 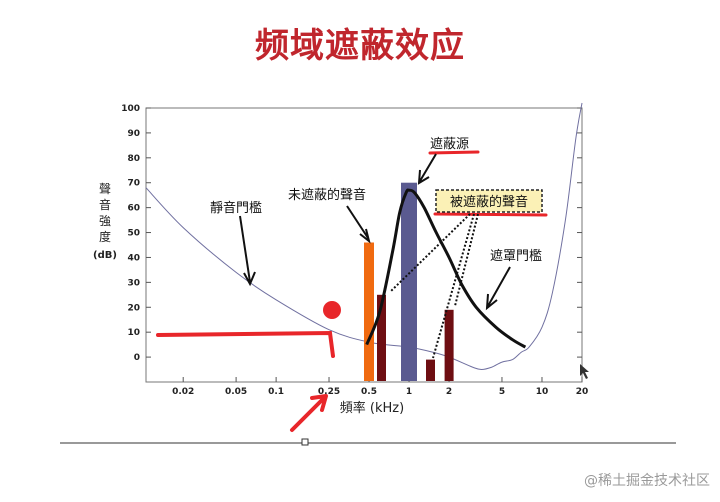 What do you see at coordinates (247, 251) in the screenshot?
I see `annotation-threshold-arrow` at bounding box center [247, 251].